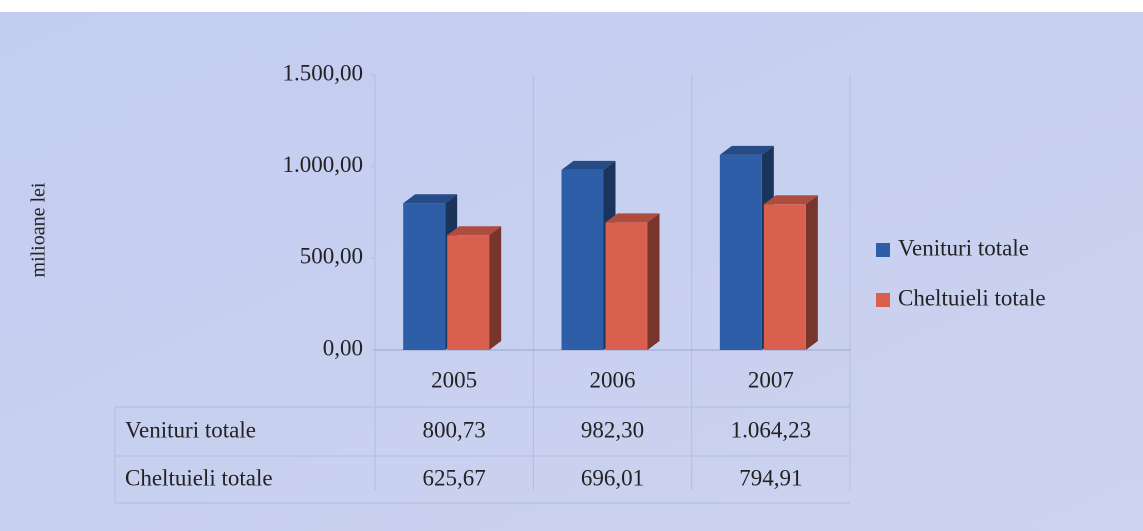 This screenshot has height=531, width=1143. Describe the element at coordinates (972, 297) in the screenshot. I see `legend-label: Cheltuieli totale` at that location.